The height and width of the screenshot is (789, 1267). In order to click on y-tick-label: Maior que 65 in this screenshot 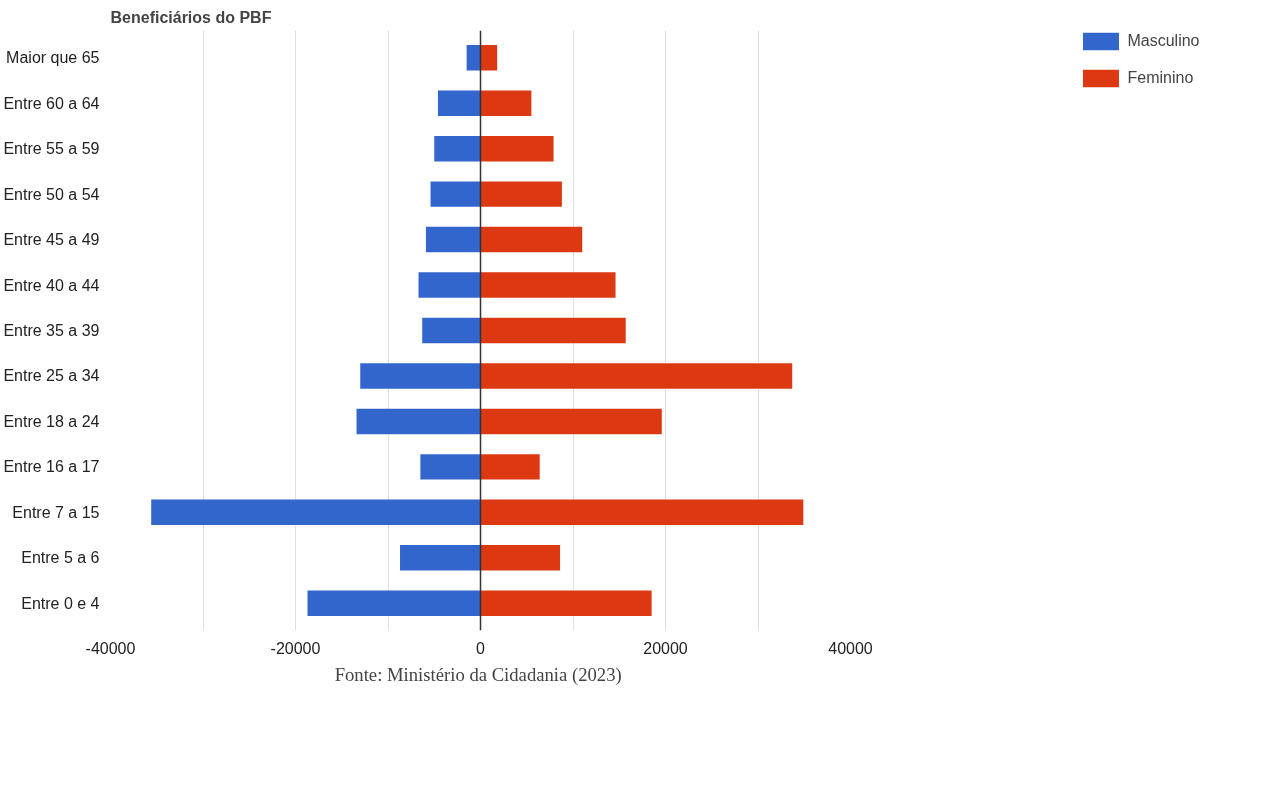, I will do `click(53, 58)`.